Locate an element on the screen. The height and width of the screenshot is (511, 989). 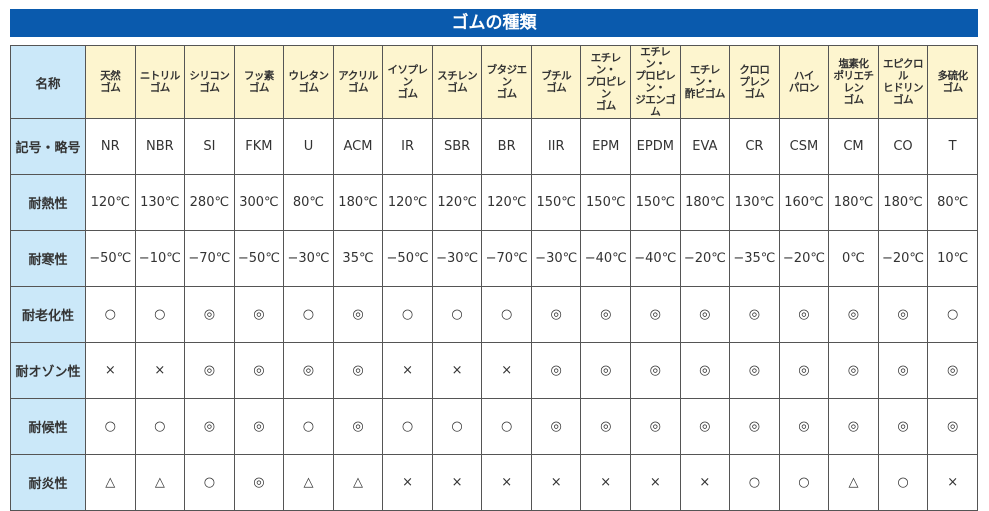
table-cell: −40℃ is located at coordinates (606, 258).